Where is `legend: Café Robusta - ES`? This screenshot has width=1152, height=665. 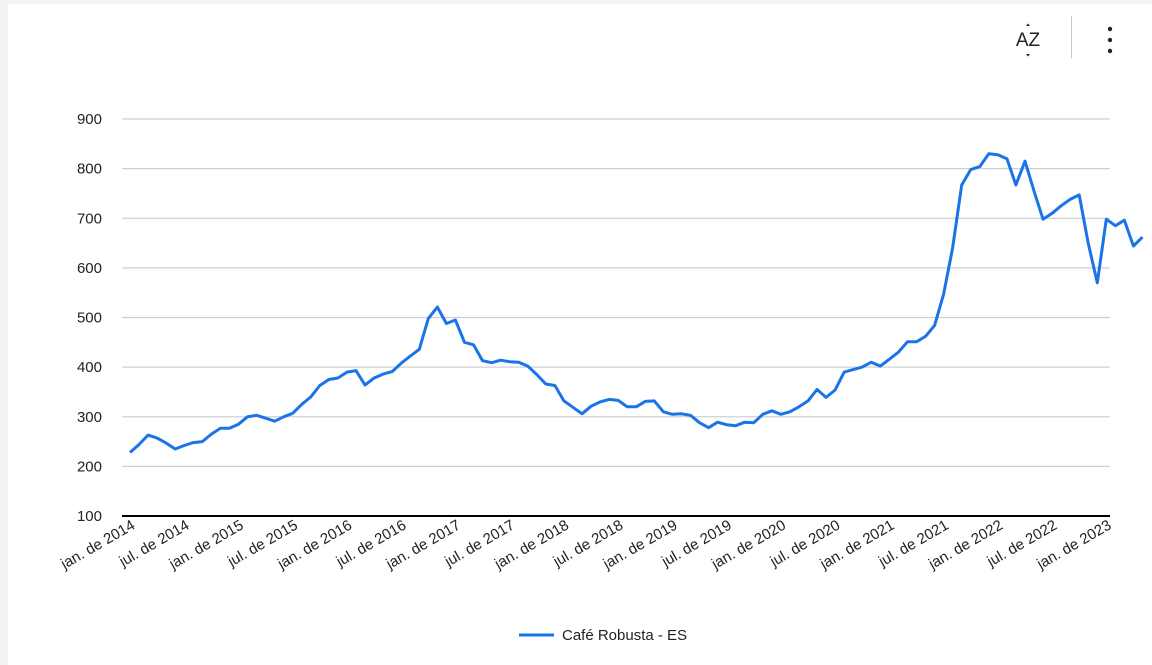
legend: Café Robusta - ES is located at coordinates (603, 635).